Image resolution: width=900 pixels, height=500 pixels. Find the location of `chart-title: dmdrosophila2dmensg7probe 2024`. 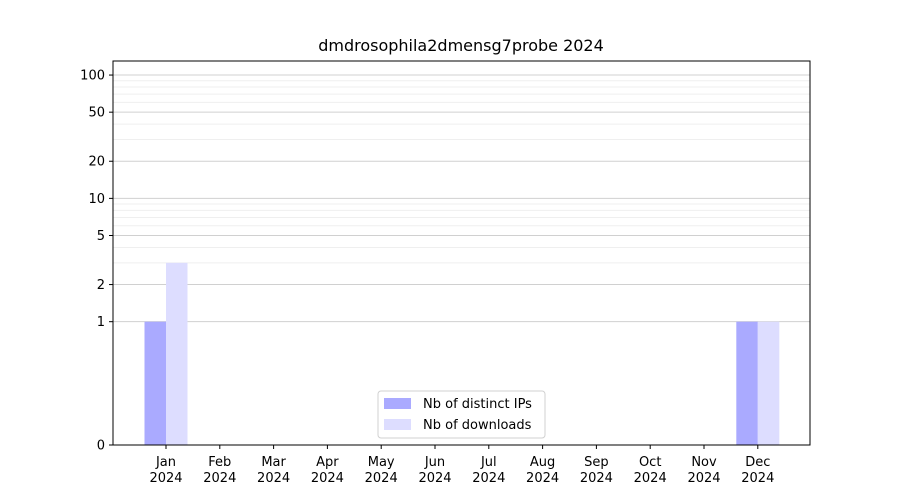

chart-title: dmdrosophila2dmensg7probe 2024 is located at coordinates (461, 45).